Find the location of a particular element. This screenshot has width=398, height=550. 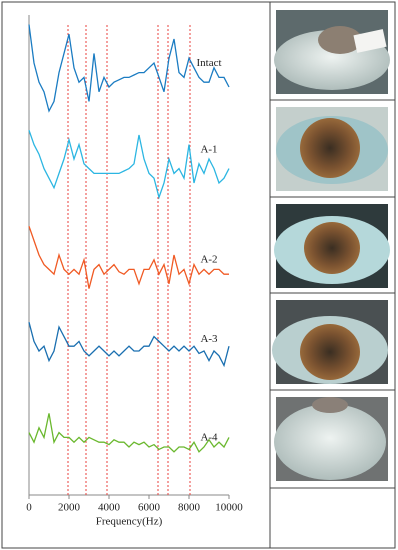

series-label: A-1 is located at coordinates (208, 149).